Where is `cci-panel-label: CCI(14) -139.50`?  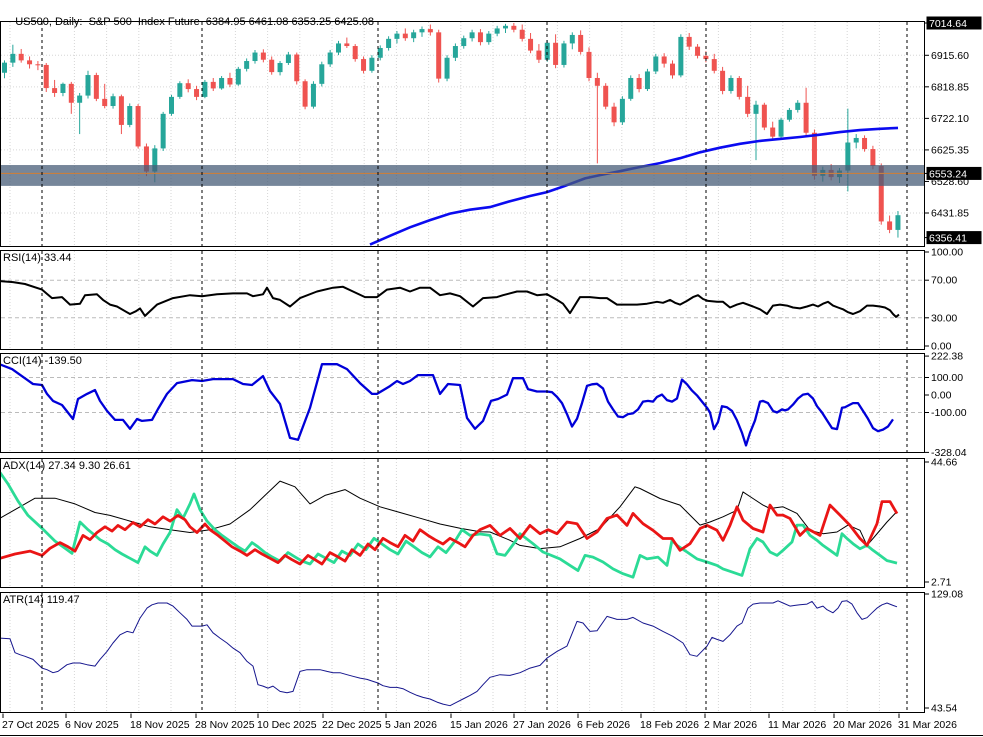 cci-panel-label: CCI(14) -139.50 is located at coordinates (42, 361).